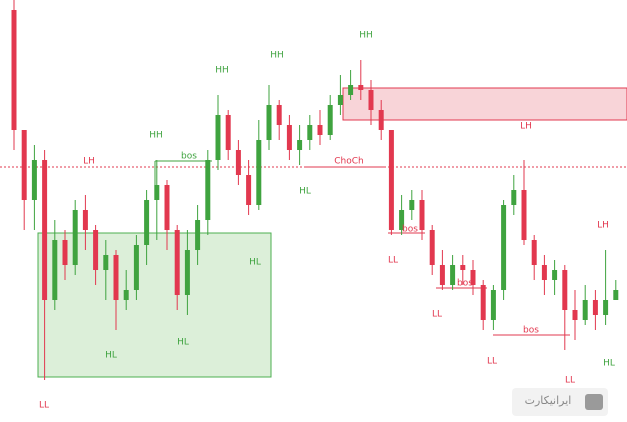  I want to click on watermark-logo, so click(594, 402).